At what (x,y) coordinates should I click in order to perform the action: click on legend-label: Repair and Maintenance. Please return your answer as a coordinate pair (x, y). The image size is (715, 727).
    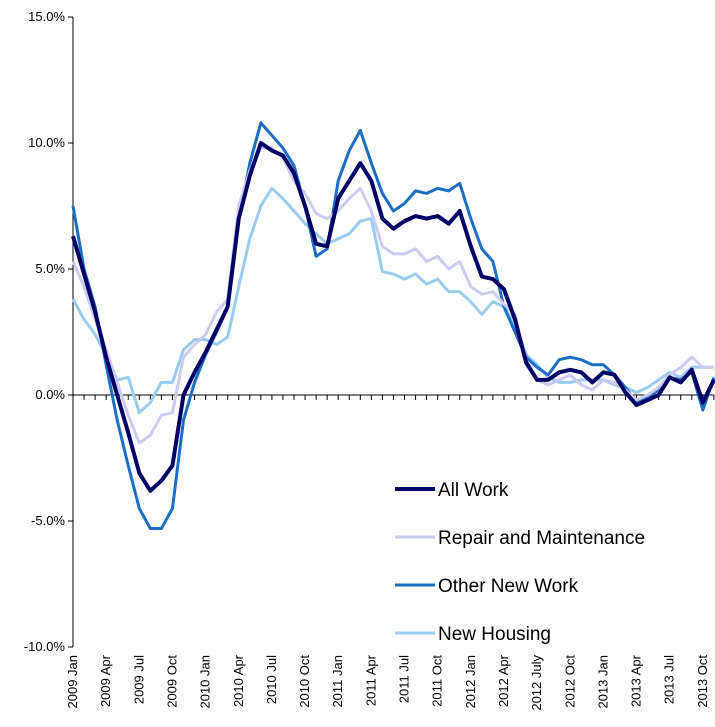
    Looking at the image, I should click on (541, 538).